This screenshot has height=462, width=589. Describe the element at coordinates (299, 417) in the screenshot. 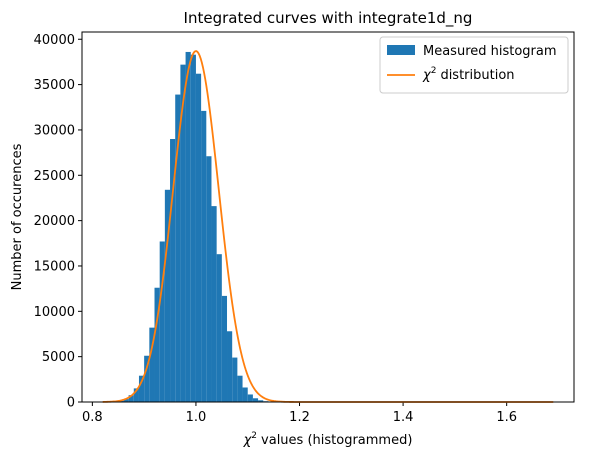

I see `x-tick-label: 1.2` at that location.